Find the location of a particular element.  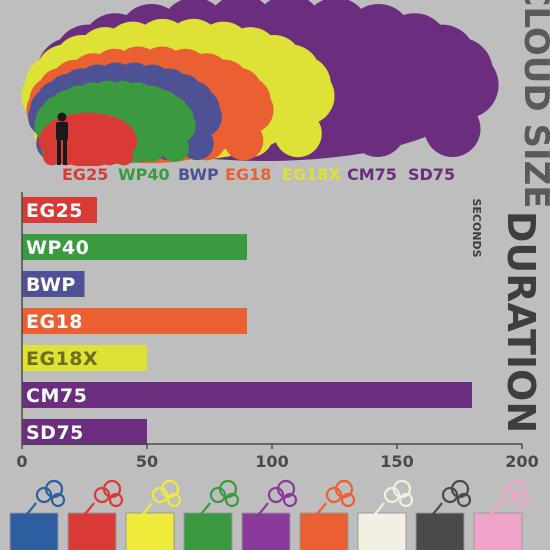

cloud-layer is located at coordinates (88, 139).